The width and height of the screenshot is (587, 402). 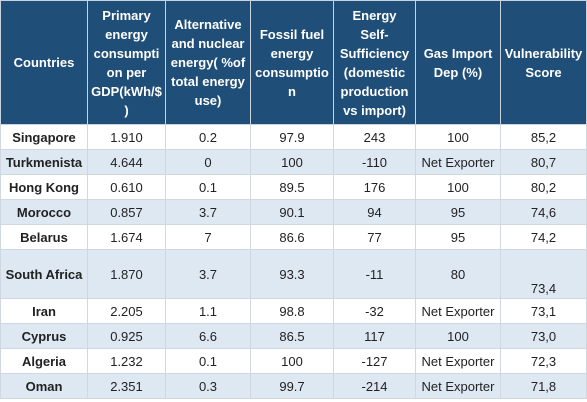 What do you see at coordinates (44, 361) in the screenshot?
I see `country-cell: Algeria` at bounding box center [44, 361].